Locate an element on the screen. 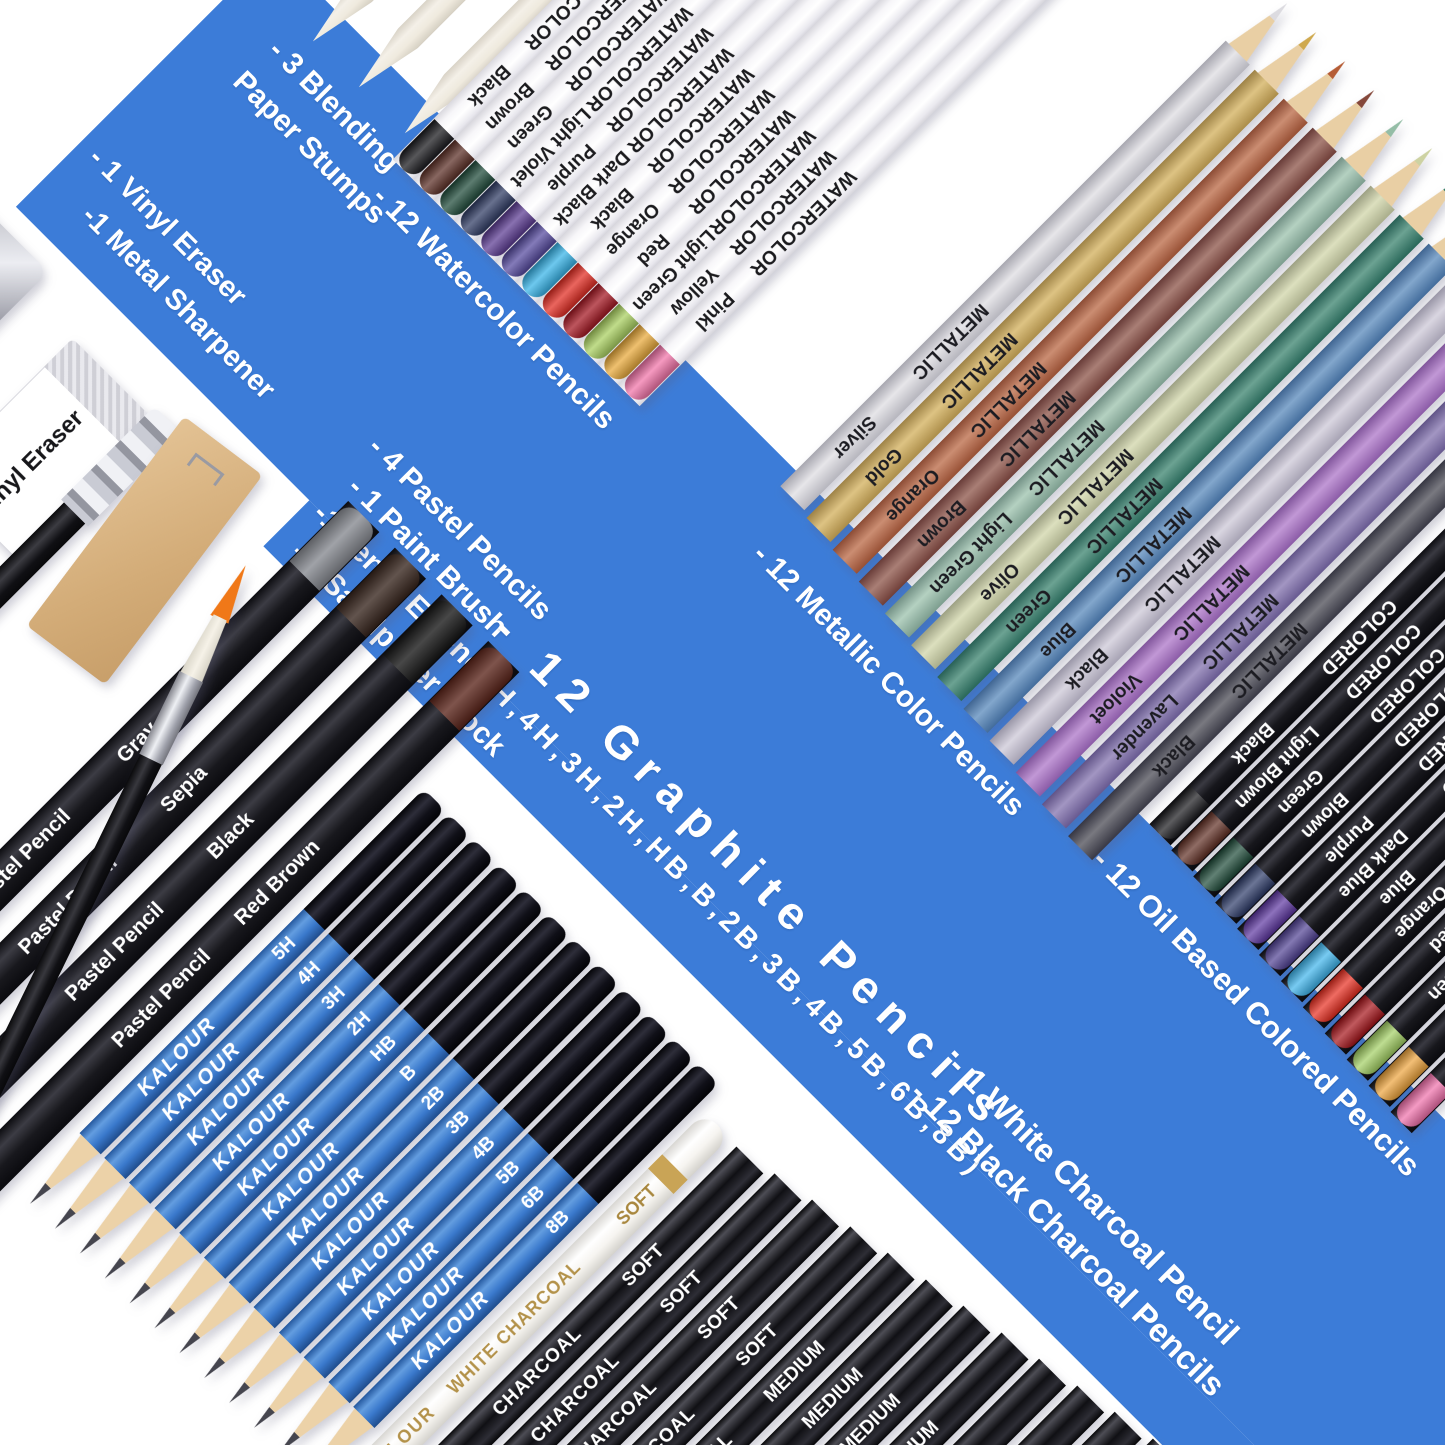  sandpaper-staple is located at coordinates (205, 469).